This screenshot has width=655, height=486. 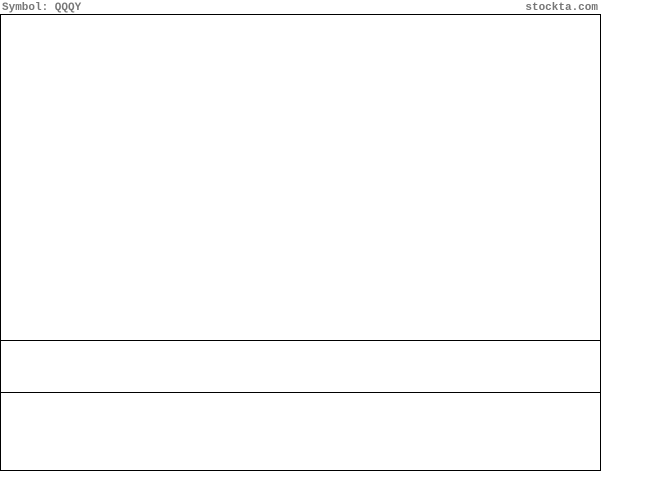 What do you see at coordinates (300, 431) in the screenshot?
I see `macd-frame` at bounding box center [300, 431].